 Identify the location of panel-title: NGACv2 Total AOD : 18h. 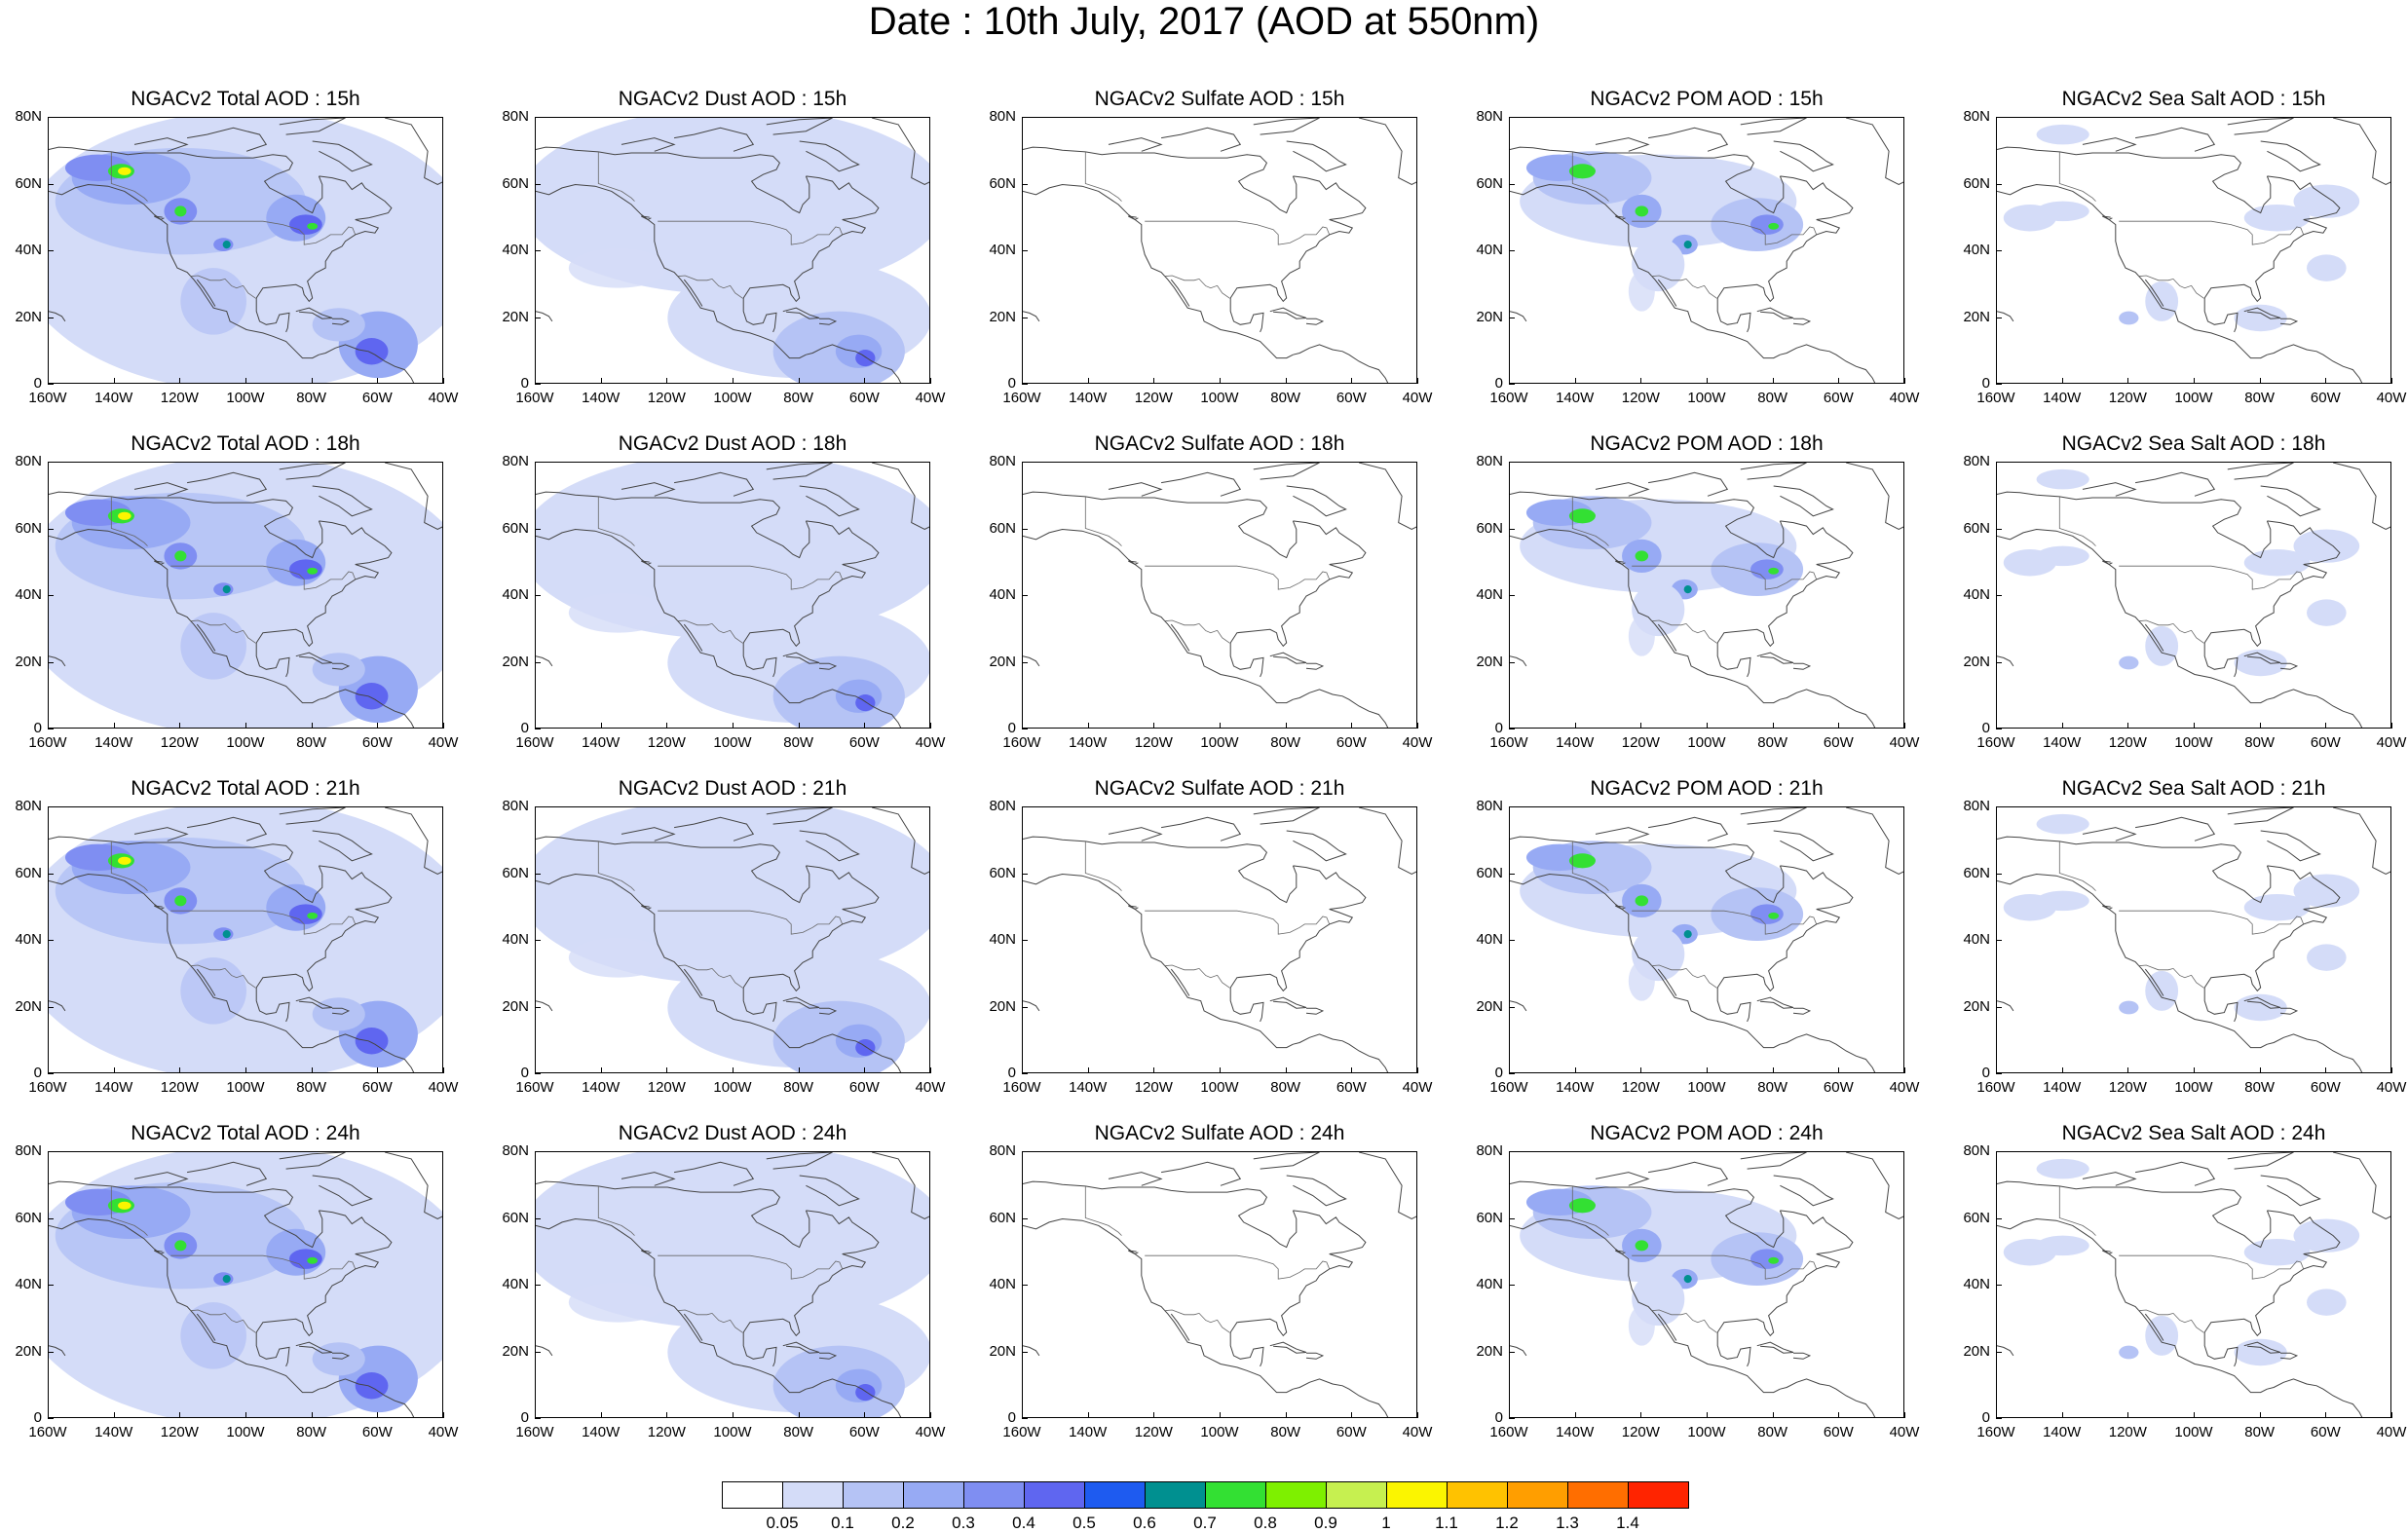
(245, 443).